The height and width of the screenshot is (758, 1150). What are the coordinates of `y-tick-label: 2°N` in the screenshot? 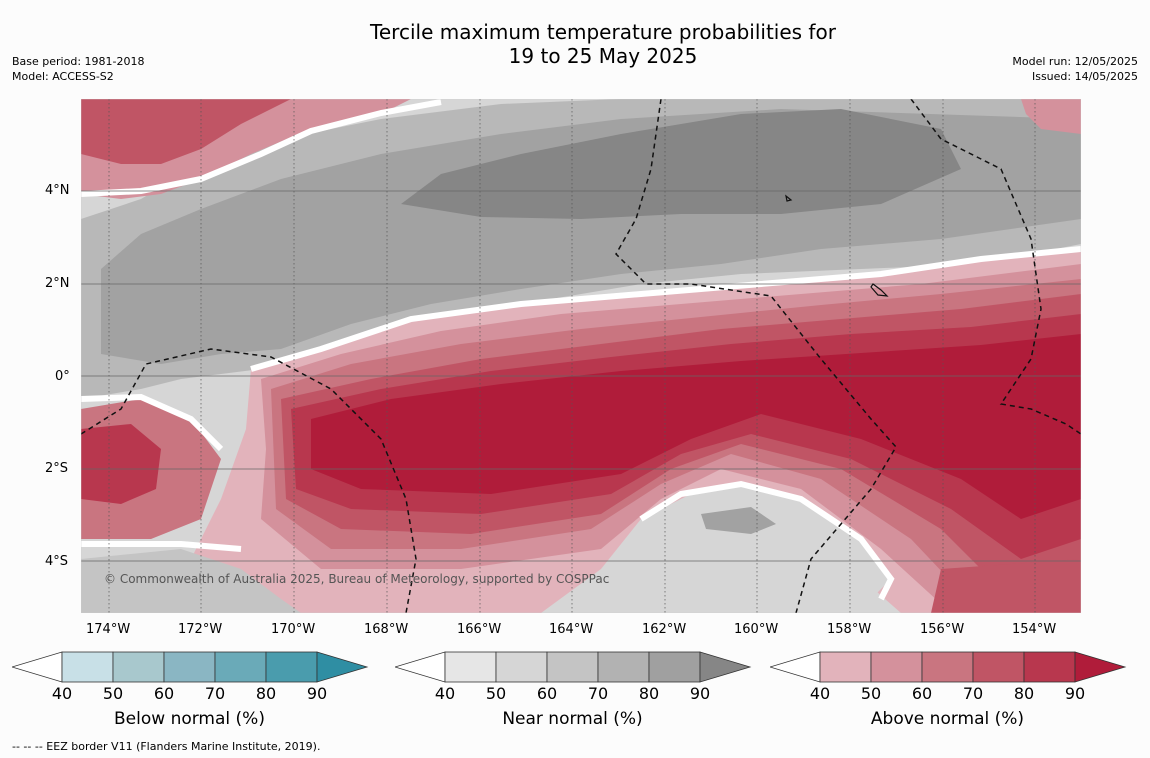 It's located at (57, 283).